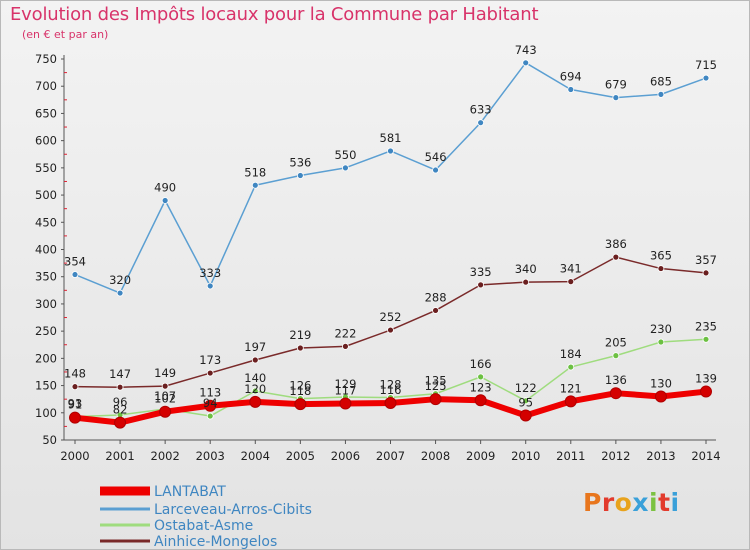 Image resolution: width=750 pixels, height=550 pixels. Describe the element at coordinates (391, 390) in the screenshot. I see `data-label: 116` at that location.